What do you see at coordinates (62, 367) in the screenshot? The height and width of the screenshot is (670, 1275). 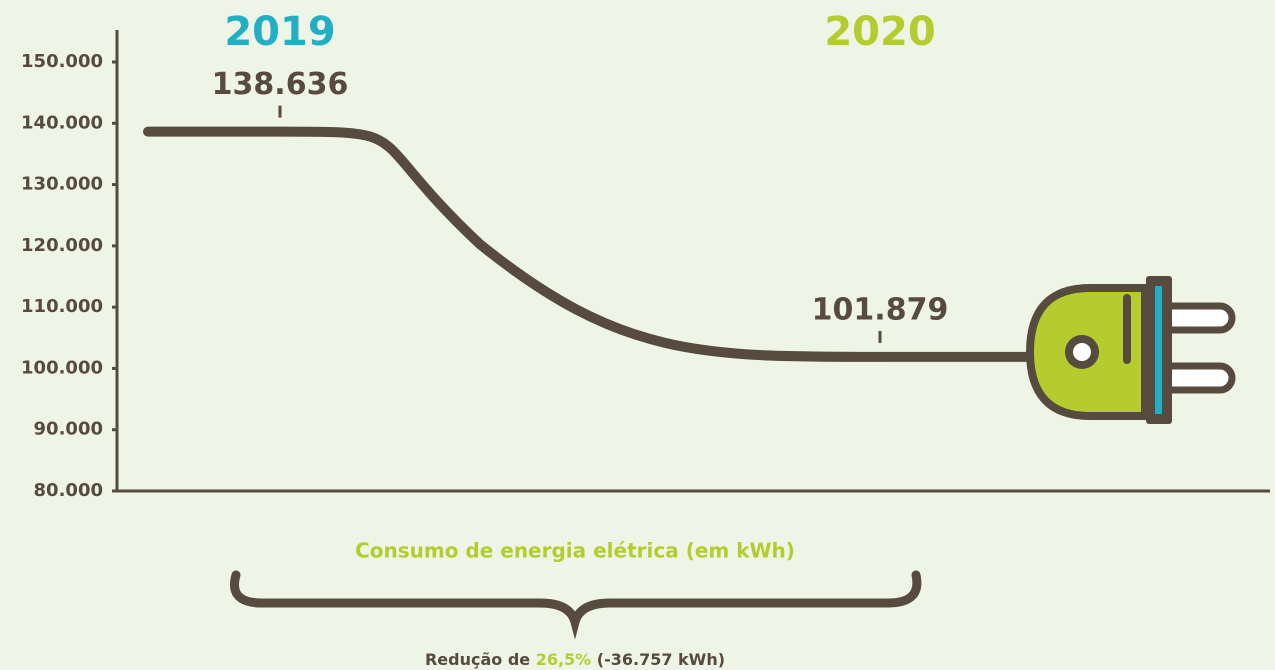 I see `y-tick-label: 100.000` at bounding box center [62, 367].